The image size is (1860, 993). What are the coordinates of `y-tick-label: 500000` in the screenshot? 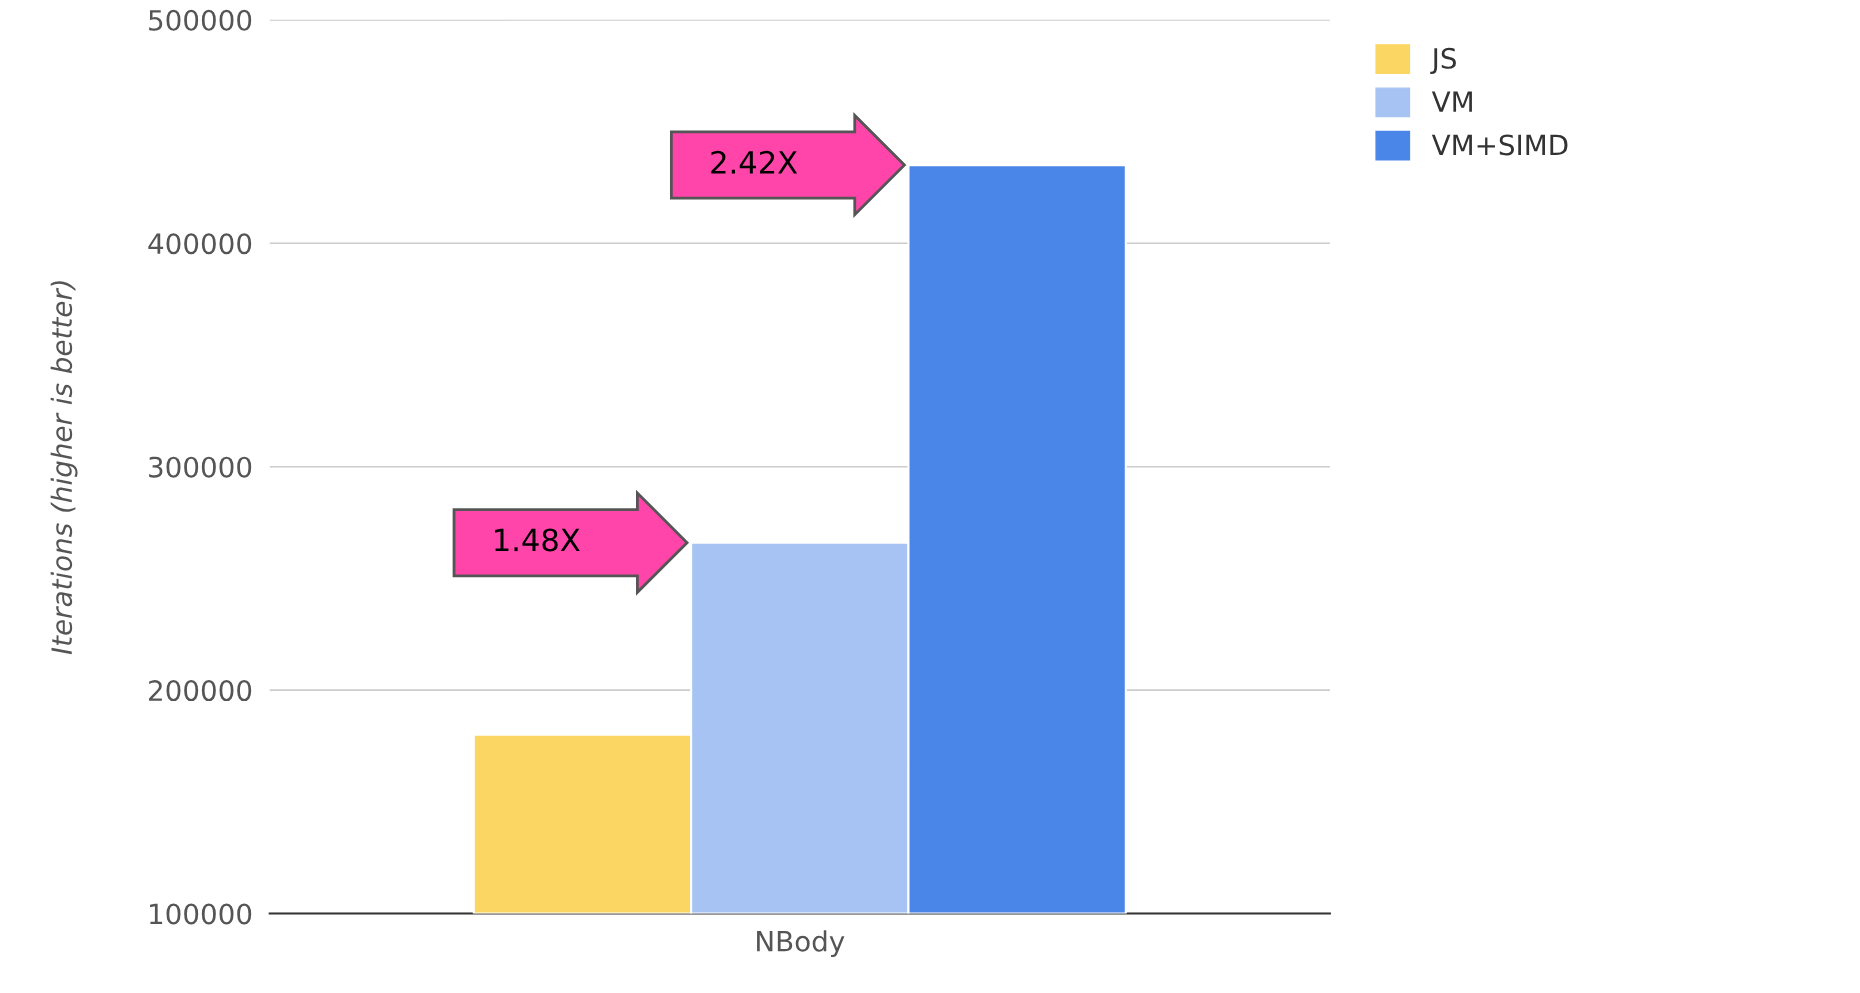 It's located at (200, 20).